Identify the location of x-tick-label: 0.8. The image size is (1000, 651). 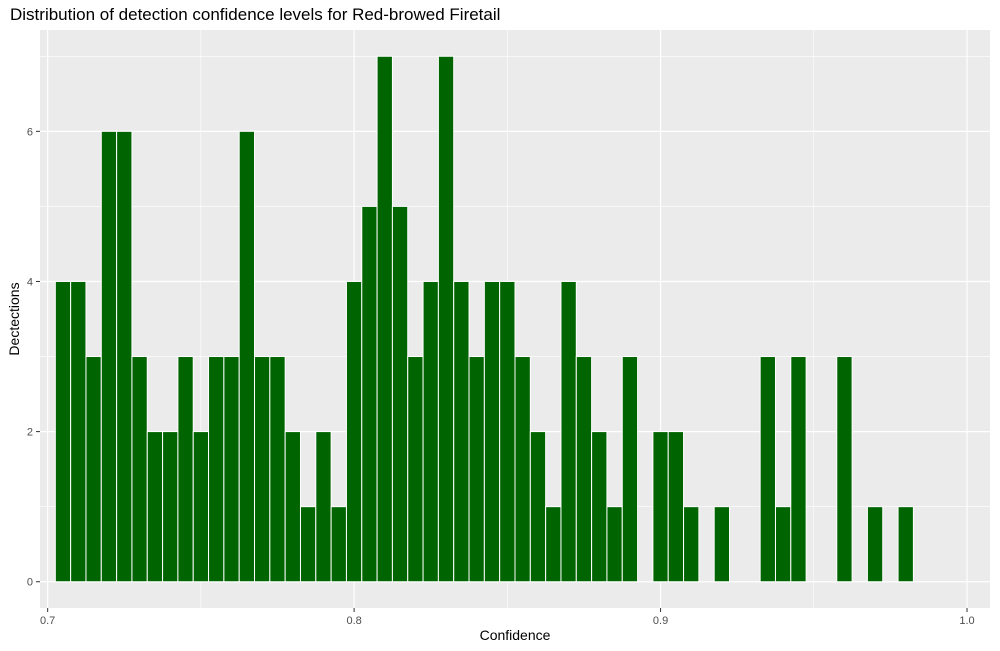
(353, 621).